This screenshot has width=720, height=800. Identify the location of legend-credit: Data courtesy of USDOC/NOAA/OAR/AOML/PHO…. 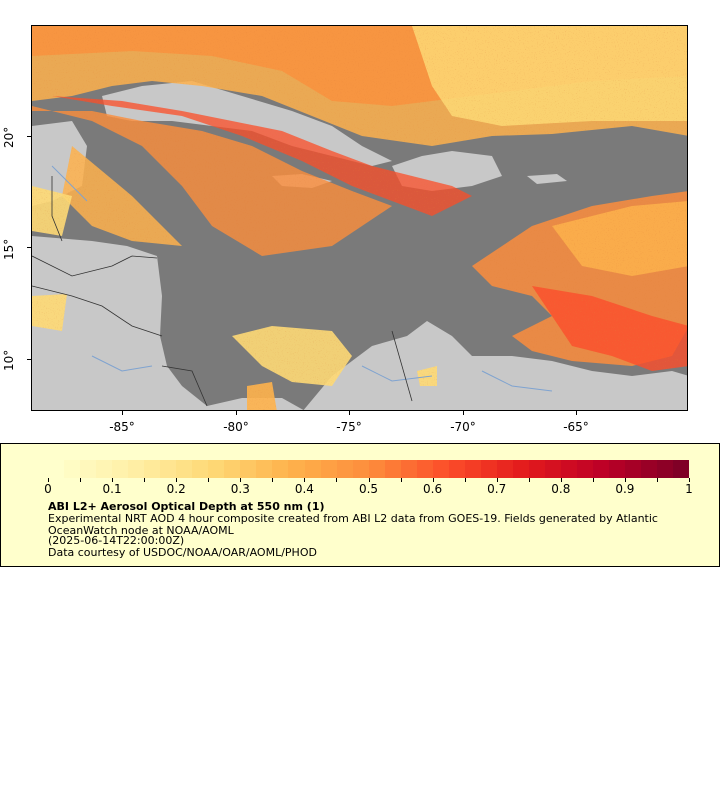
(182, 552).